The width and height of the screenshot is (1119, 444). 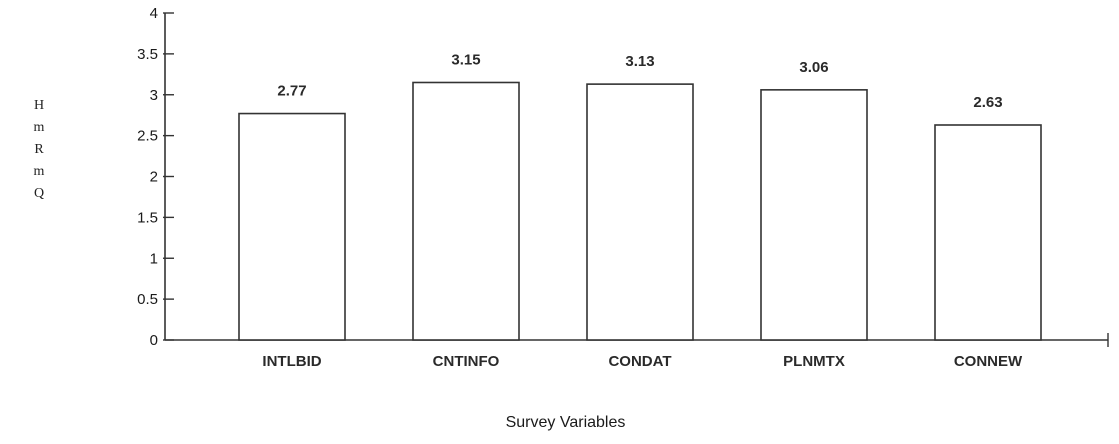 I want to click on bar-cntinfo, so click(x=466, y=211).